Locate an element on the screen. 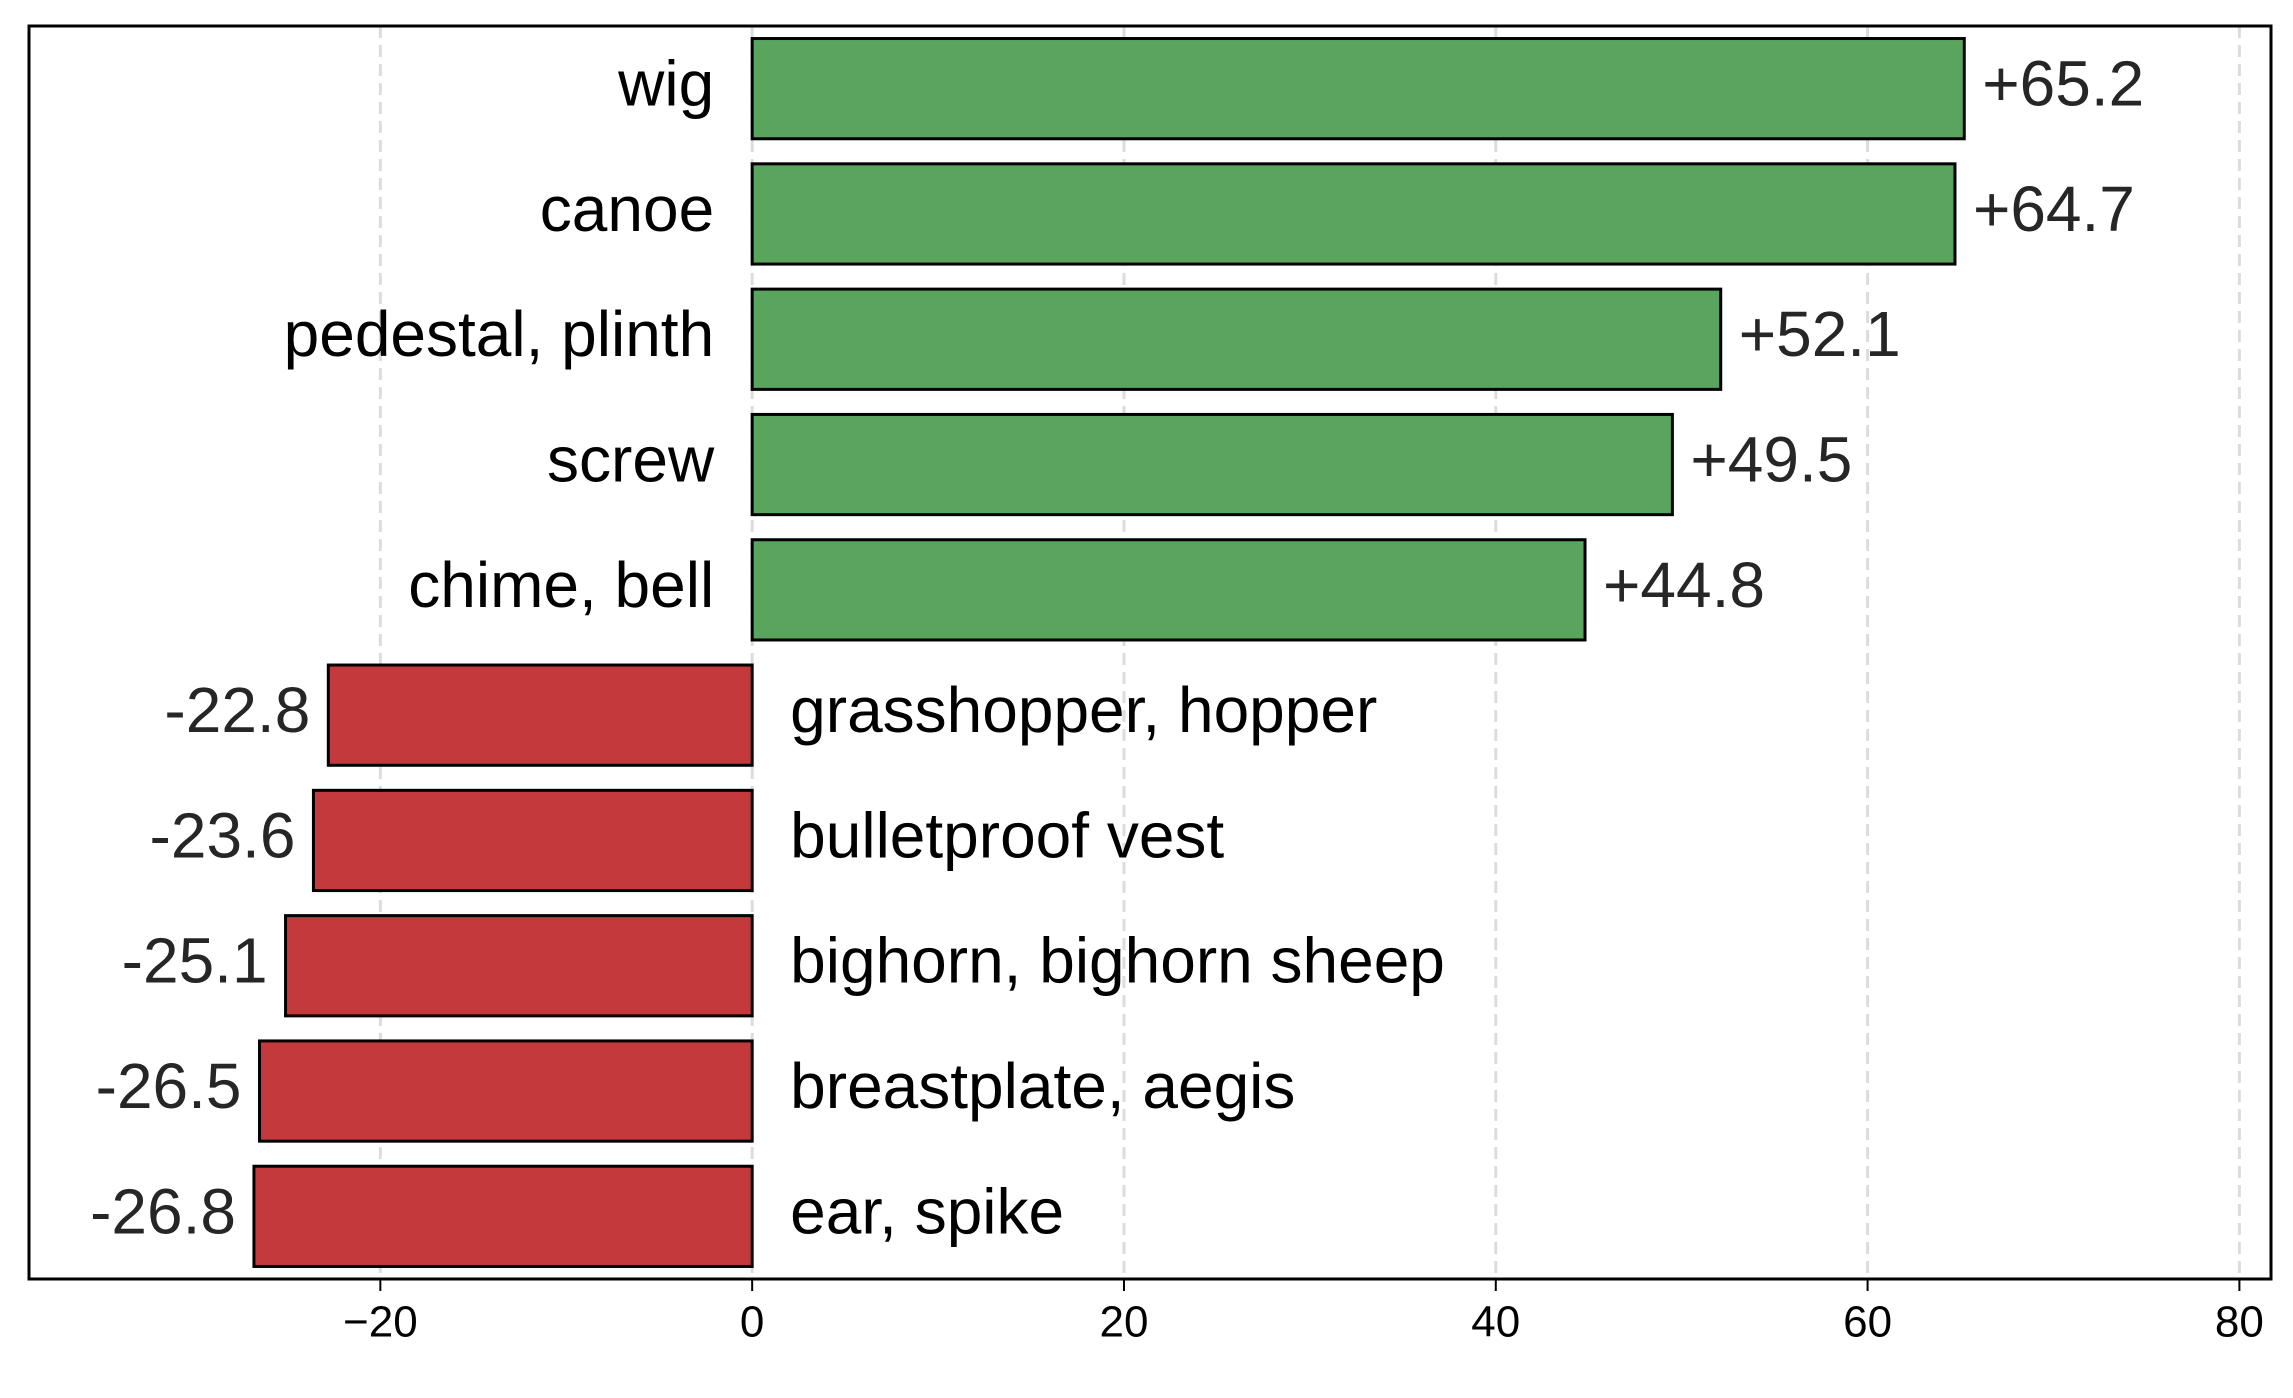  x-tick-label: 80 is located at coordinates (2239, 1322).